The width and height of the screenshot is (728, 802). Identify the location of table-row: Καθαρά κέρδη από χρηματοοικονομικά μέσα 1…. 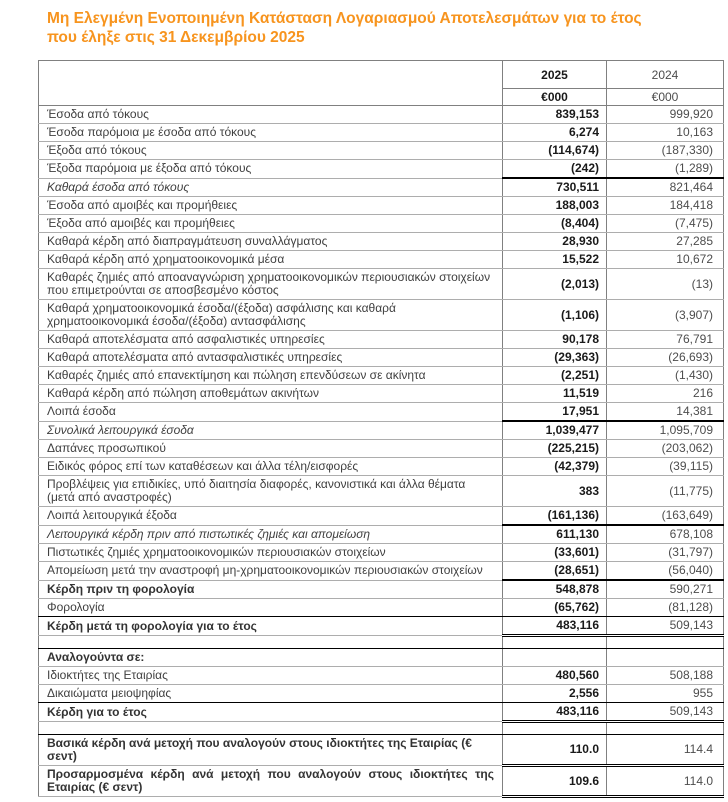
(381, 259).